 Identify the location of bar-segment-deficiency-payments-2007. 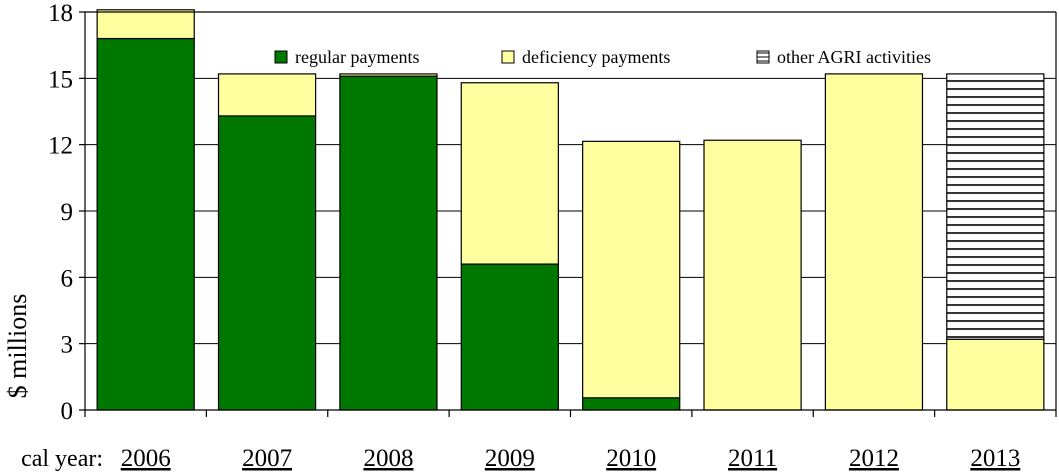
(267, 95).